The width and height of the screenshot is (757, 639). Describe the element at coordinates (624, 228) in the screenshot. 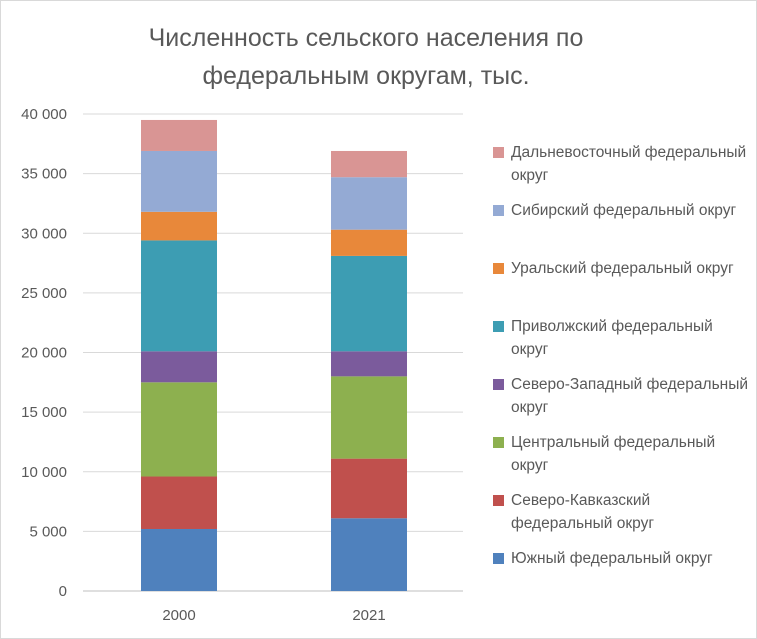

I see `legend-item: Сибирский федеральный округ` at that location.